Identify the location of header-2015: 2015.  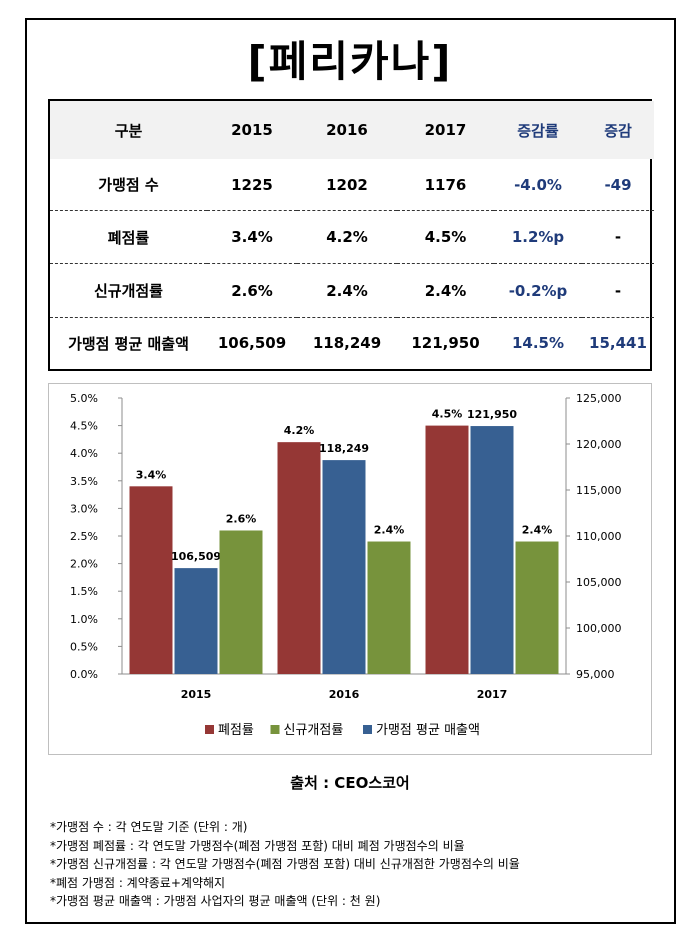
(252, 130).